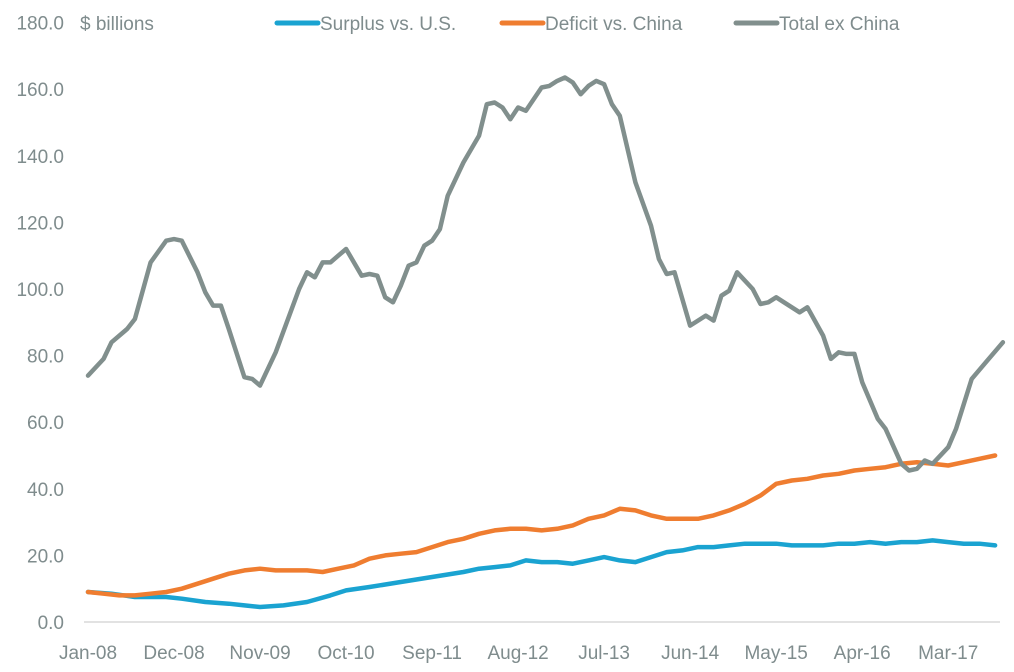 This screenshot has width=1014, height=672. I want to click on legend-label: Surplus vs. U.S., so click(388, 24).